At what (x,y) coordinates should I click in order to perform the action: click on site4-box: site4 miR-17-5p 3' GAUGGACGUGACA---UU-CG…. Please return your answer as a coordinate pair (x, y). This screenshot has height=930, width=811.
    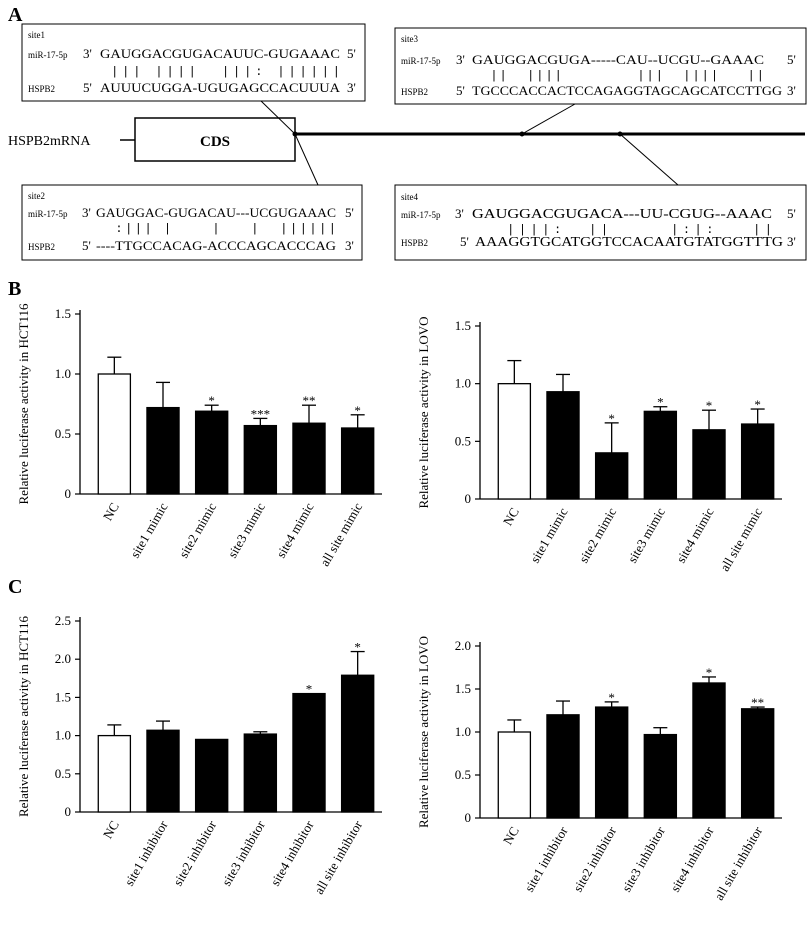
    Looking at the image, I should click on (600, 222).